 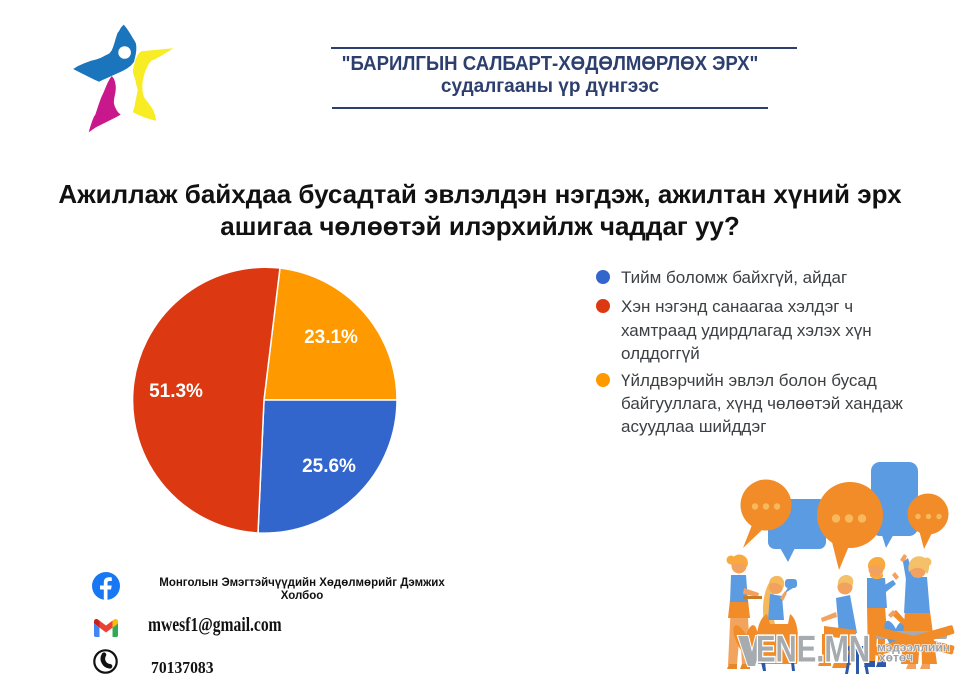 I want to click on svg-text: мэдээллийн, so click(x=913, y=648).